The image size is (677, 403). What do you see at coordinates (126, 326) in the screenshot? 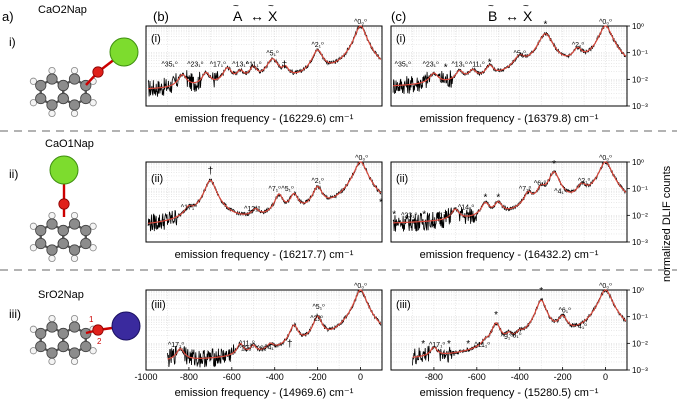
I see `metal-atom` at bounding box center [126, 326].